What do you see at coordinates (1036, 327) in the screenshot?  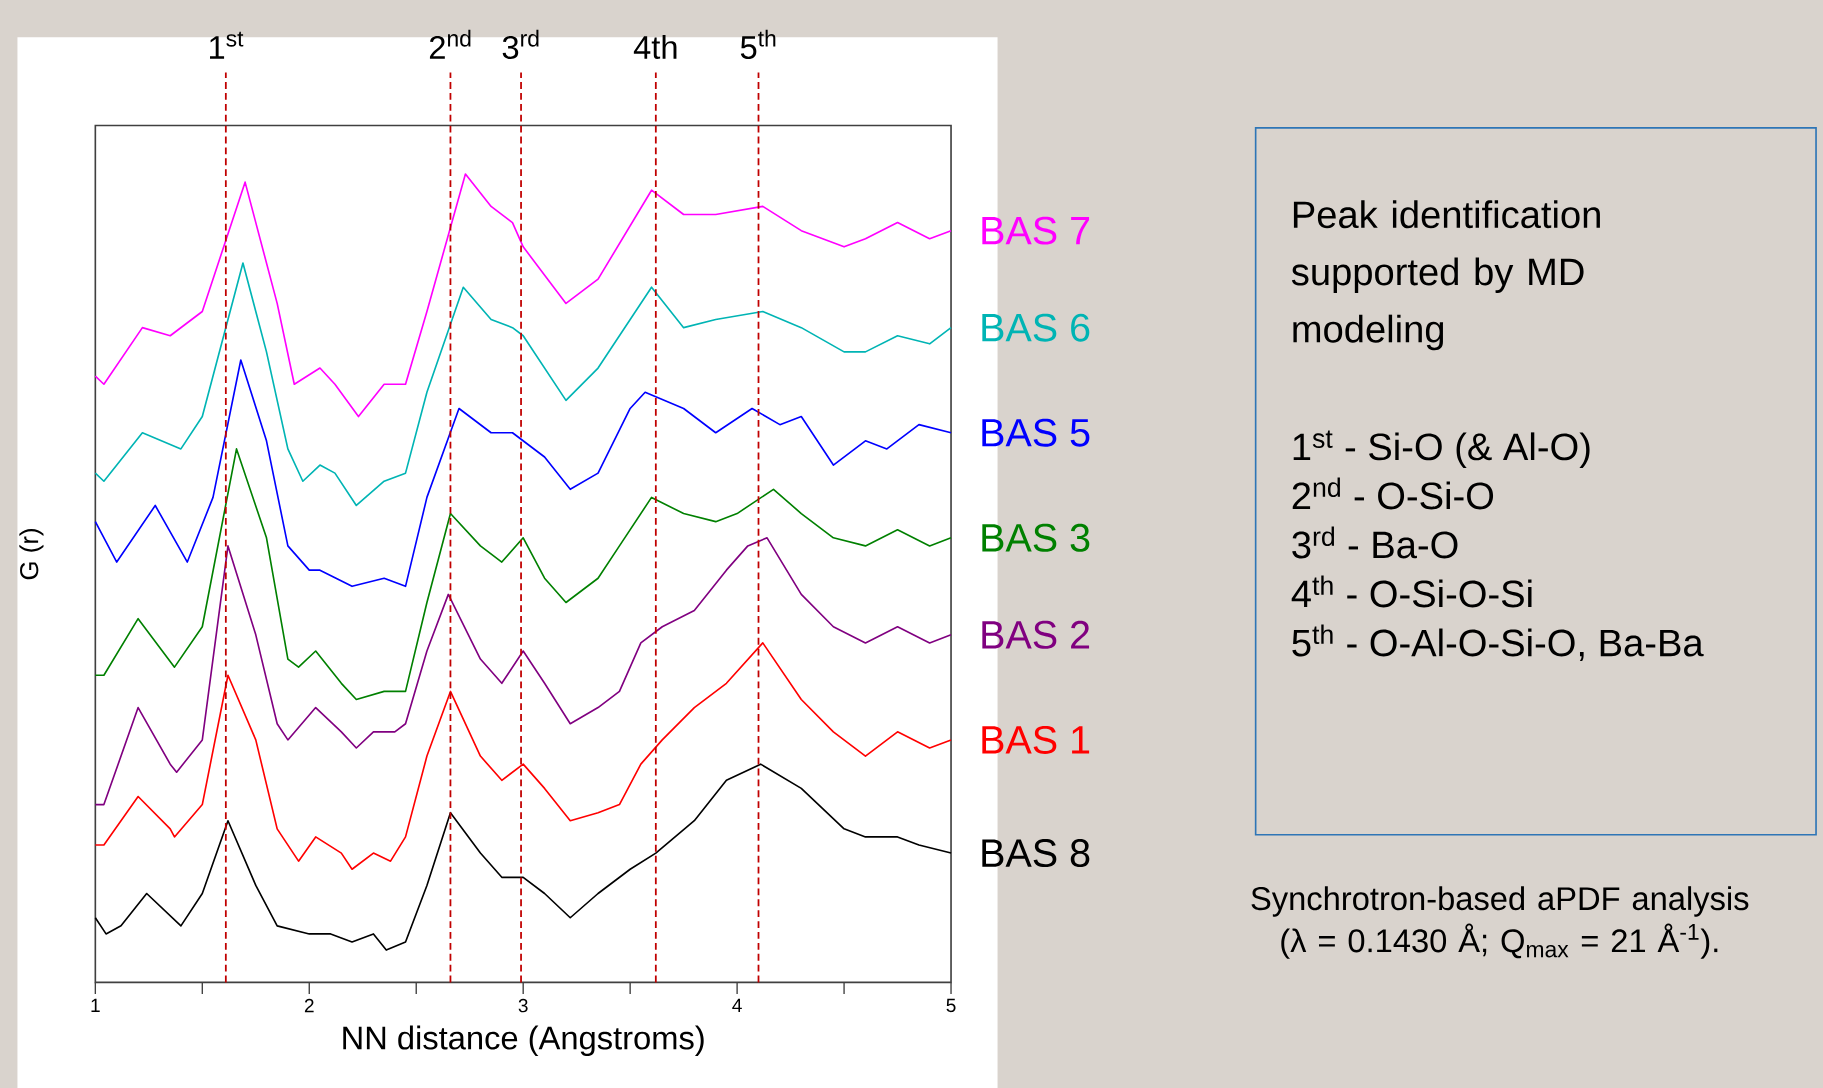 I see `series-label: BAS 6` at bounding box center [1036, 327].